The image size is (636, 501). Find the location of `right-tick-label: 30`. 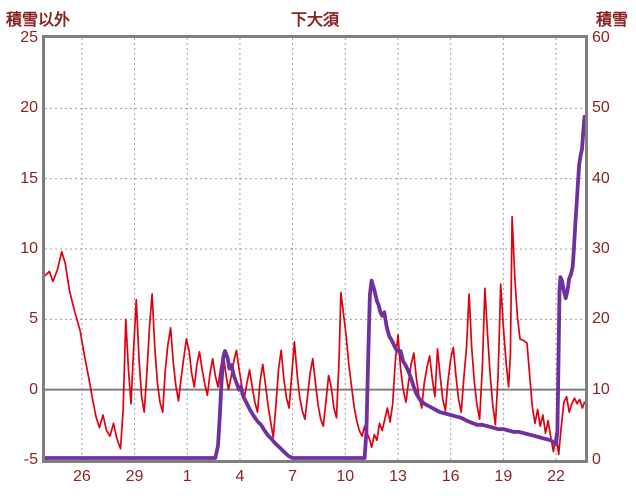

right-tick-label: 30 is located at coordinates (601, 248).